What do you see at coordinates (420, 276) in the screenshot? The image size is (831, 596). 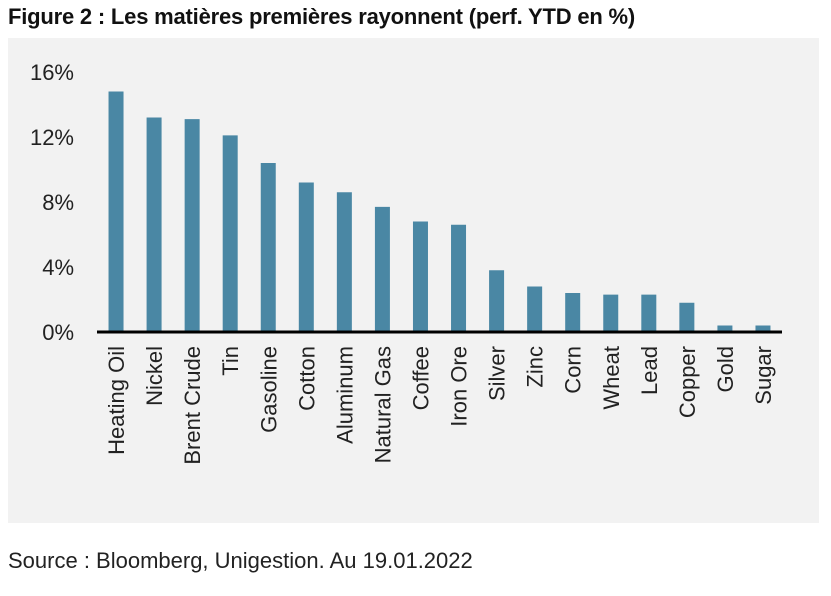 I see `bar-coffee` at bounding box center [420, 276].